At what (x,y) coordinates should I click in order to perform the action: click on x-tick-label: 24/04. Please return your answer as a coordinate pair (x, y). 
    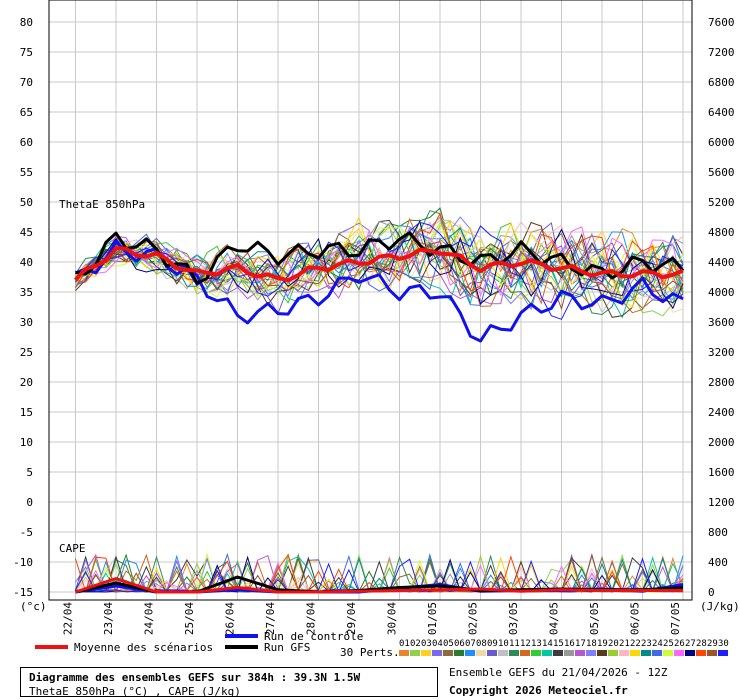
    Looking at the image, I should click on (149, 618).